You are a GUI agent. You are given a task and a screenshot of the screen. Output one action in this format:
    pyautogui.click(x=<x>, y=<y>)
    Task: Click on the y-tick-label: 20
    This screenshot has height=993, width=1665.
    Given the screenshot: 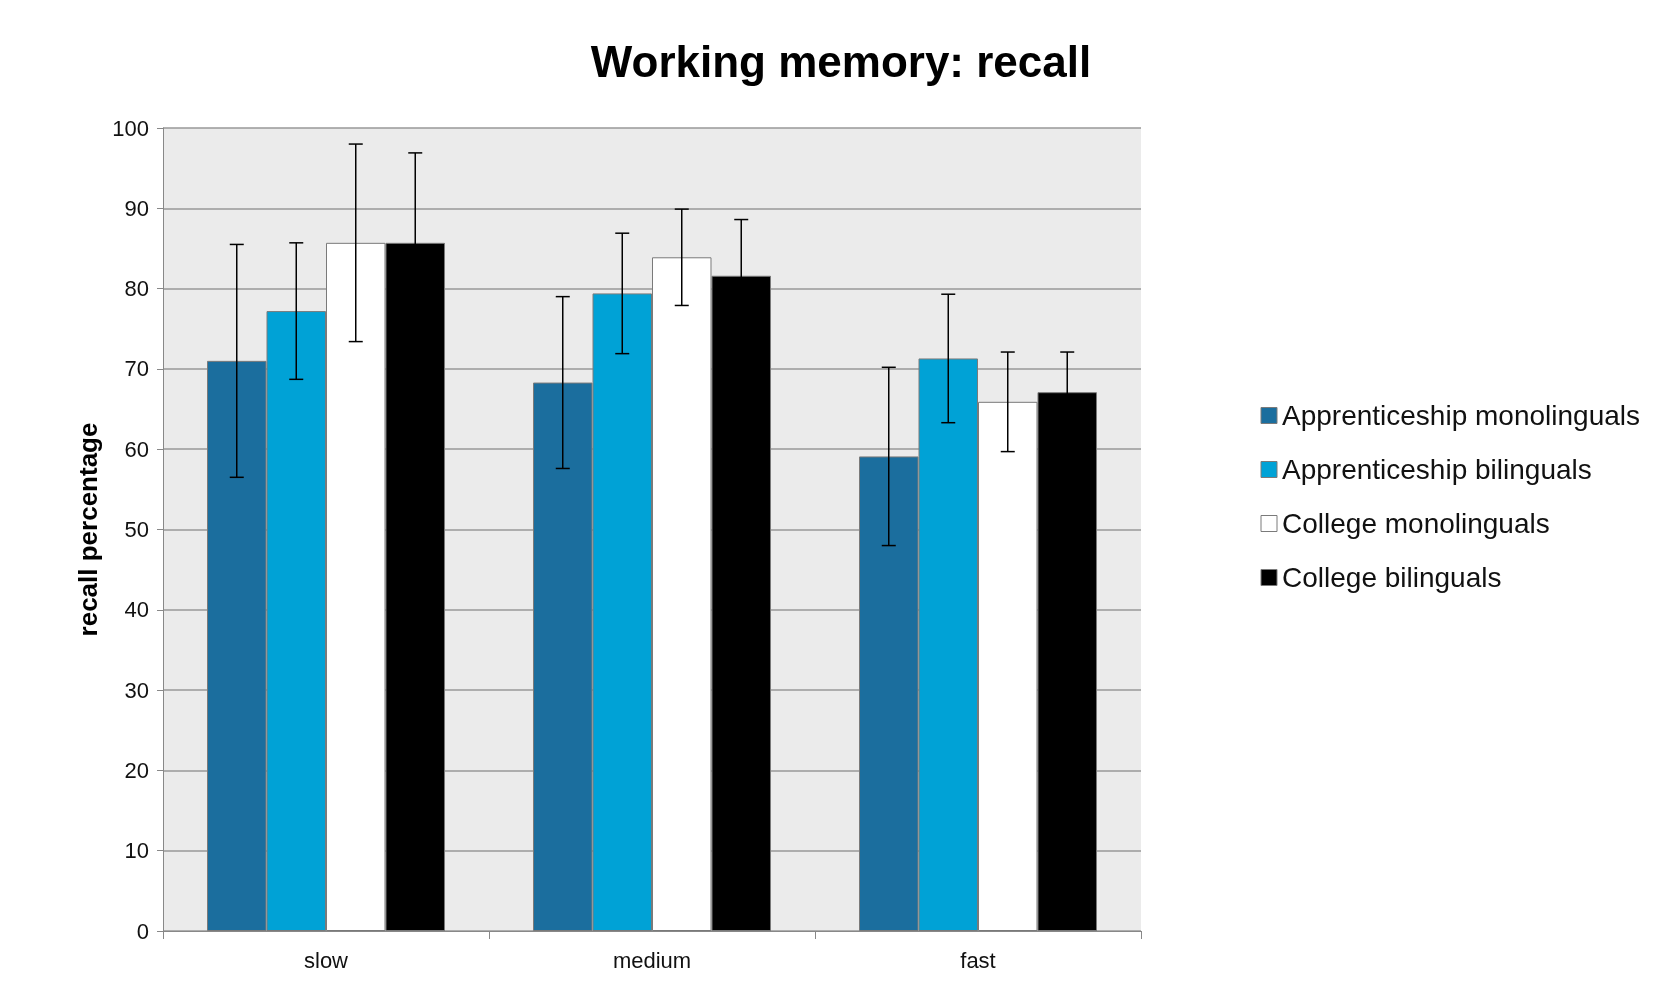 What is the action you would take?
    pyautogui.click(x=136, y=770)
    